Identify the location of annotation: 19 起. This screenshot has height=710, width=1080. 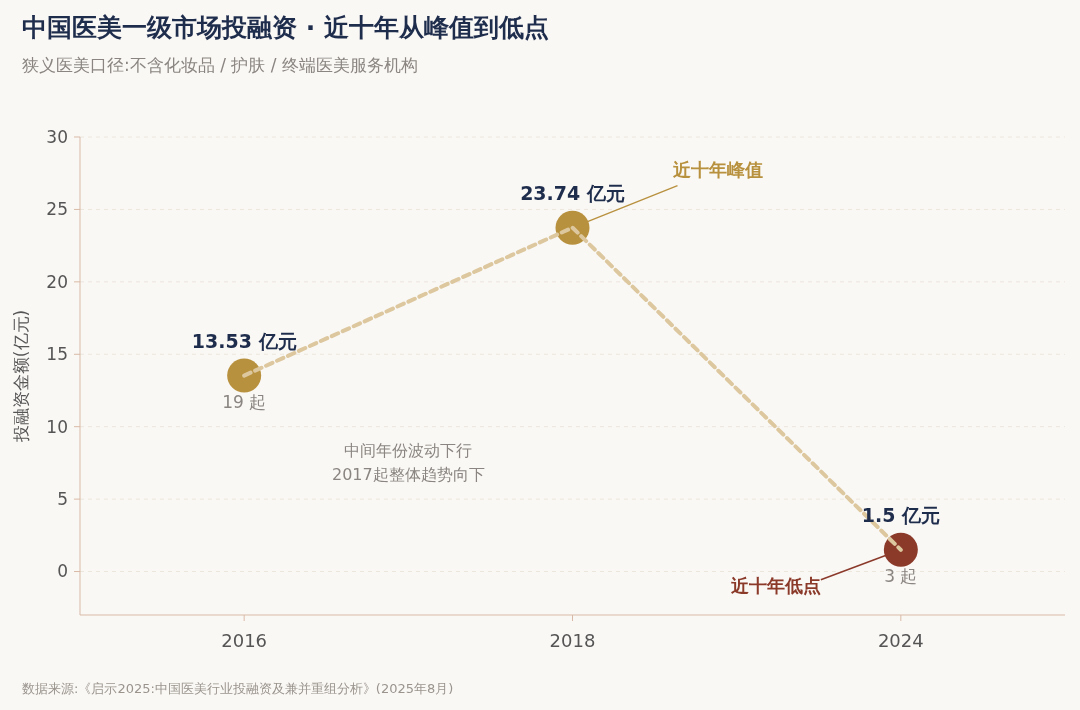
(244, 401).